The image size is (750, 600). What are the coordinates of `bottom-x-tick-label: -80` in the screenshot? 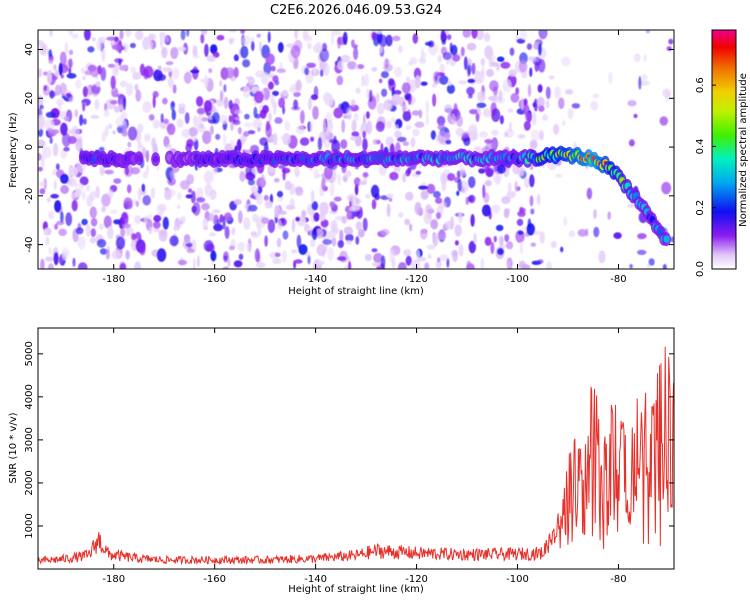 It's located at (618, 579).